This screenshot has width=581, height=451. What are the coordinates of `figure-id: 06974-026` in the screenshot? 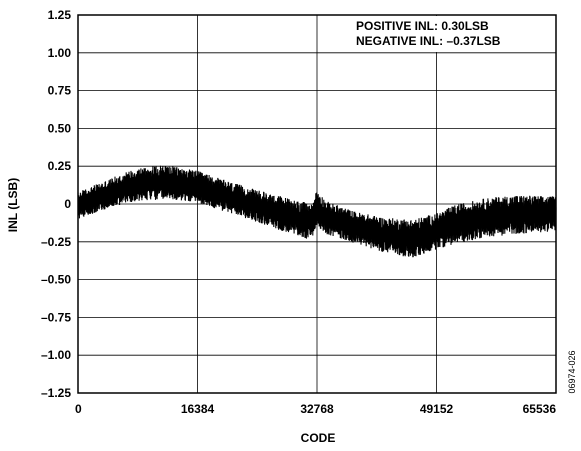 It's located at (572, 371).